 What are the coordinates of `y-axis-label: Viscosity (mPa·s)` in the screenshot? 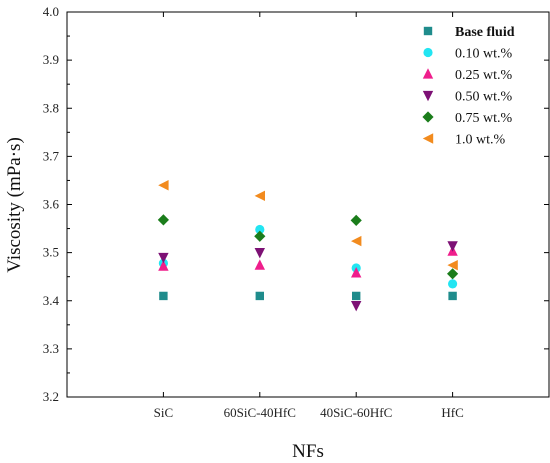 It's located at (14, 205).